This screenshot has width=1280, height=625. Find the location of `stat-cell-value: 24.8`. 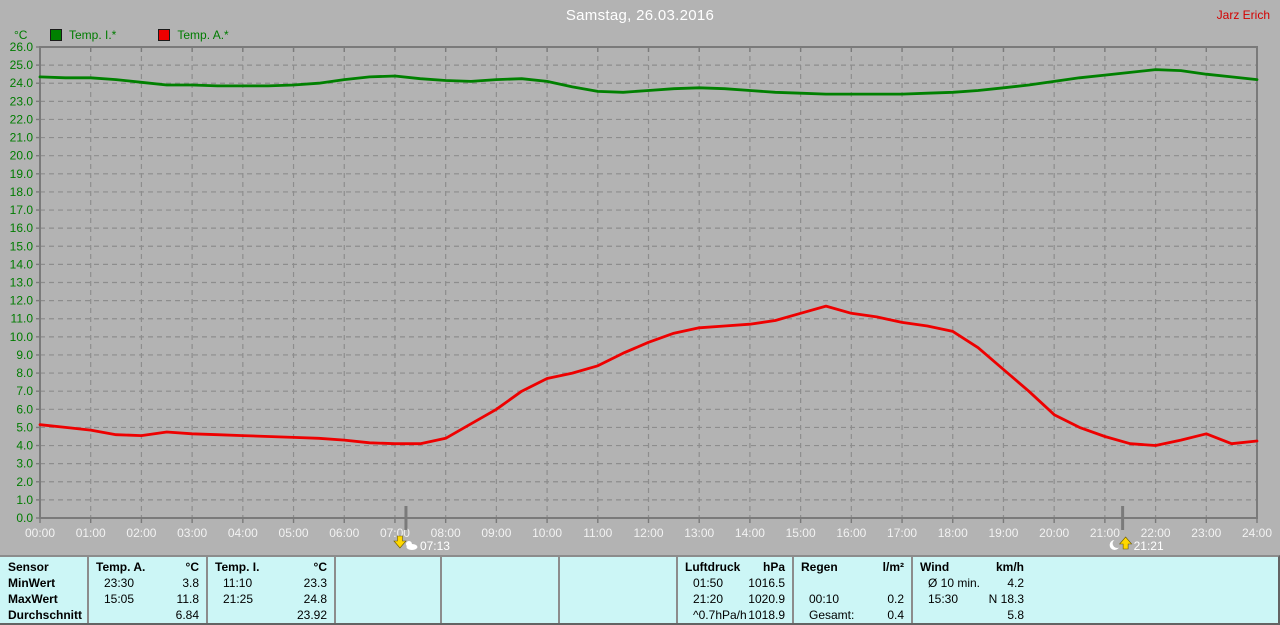

stat-cell-value: 24.8 is located at coordinates (315, 599).